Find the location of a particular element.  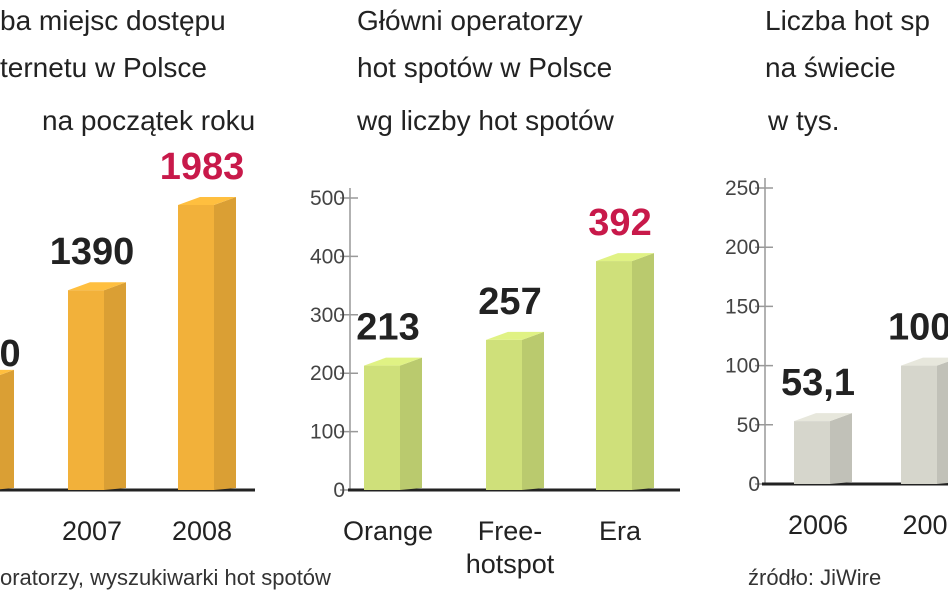

chart-title: Główni operatorzy is located at coordinates (470, 20).